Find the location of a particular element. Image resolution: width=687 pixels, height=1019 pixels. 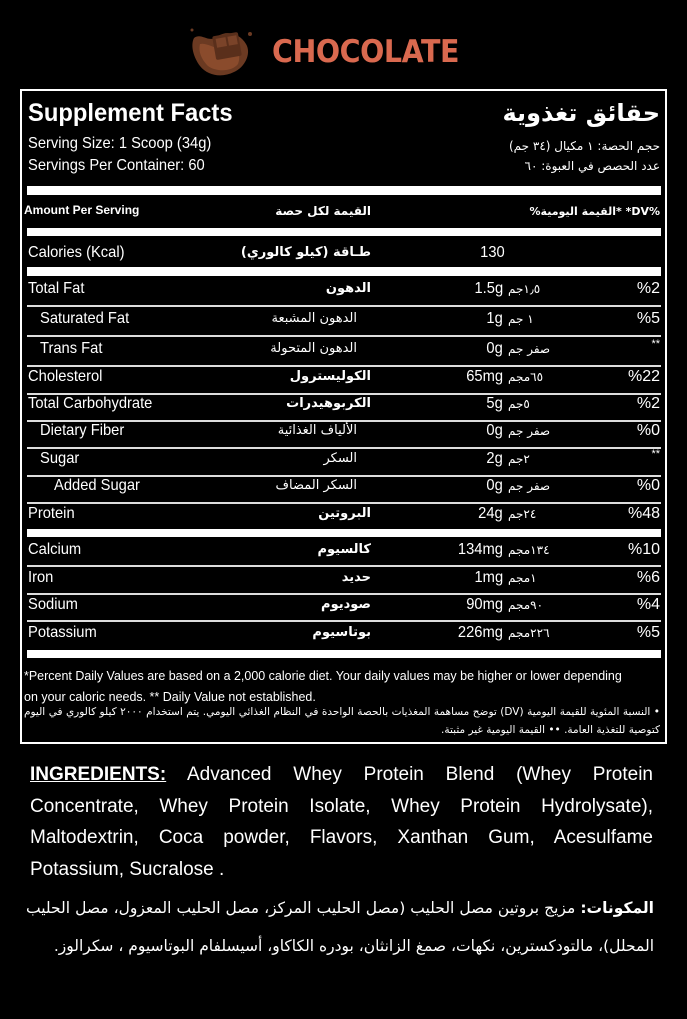

nutrient-dv: %10 is located at coordinates (643, 549).